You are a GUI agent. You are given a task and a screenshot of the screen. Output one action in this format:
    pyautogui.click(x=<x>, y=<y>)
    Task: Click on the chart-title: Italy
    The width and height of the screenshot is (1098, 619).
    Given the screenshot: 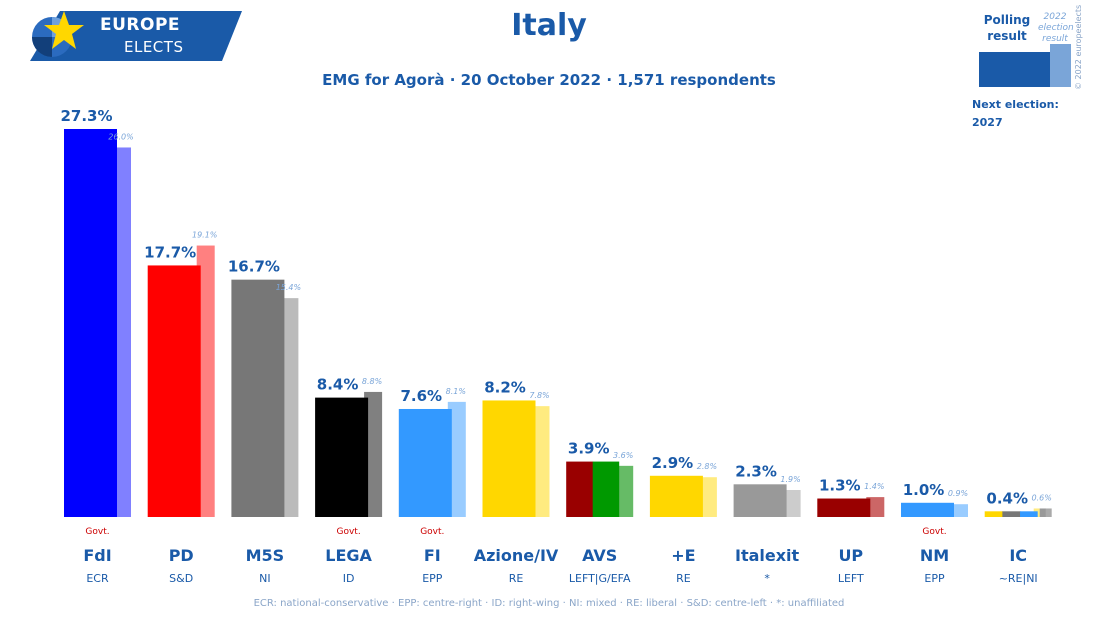 What is the action you would take?
    pyautogui.click(x=549, y=25)
    